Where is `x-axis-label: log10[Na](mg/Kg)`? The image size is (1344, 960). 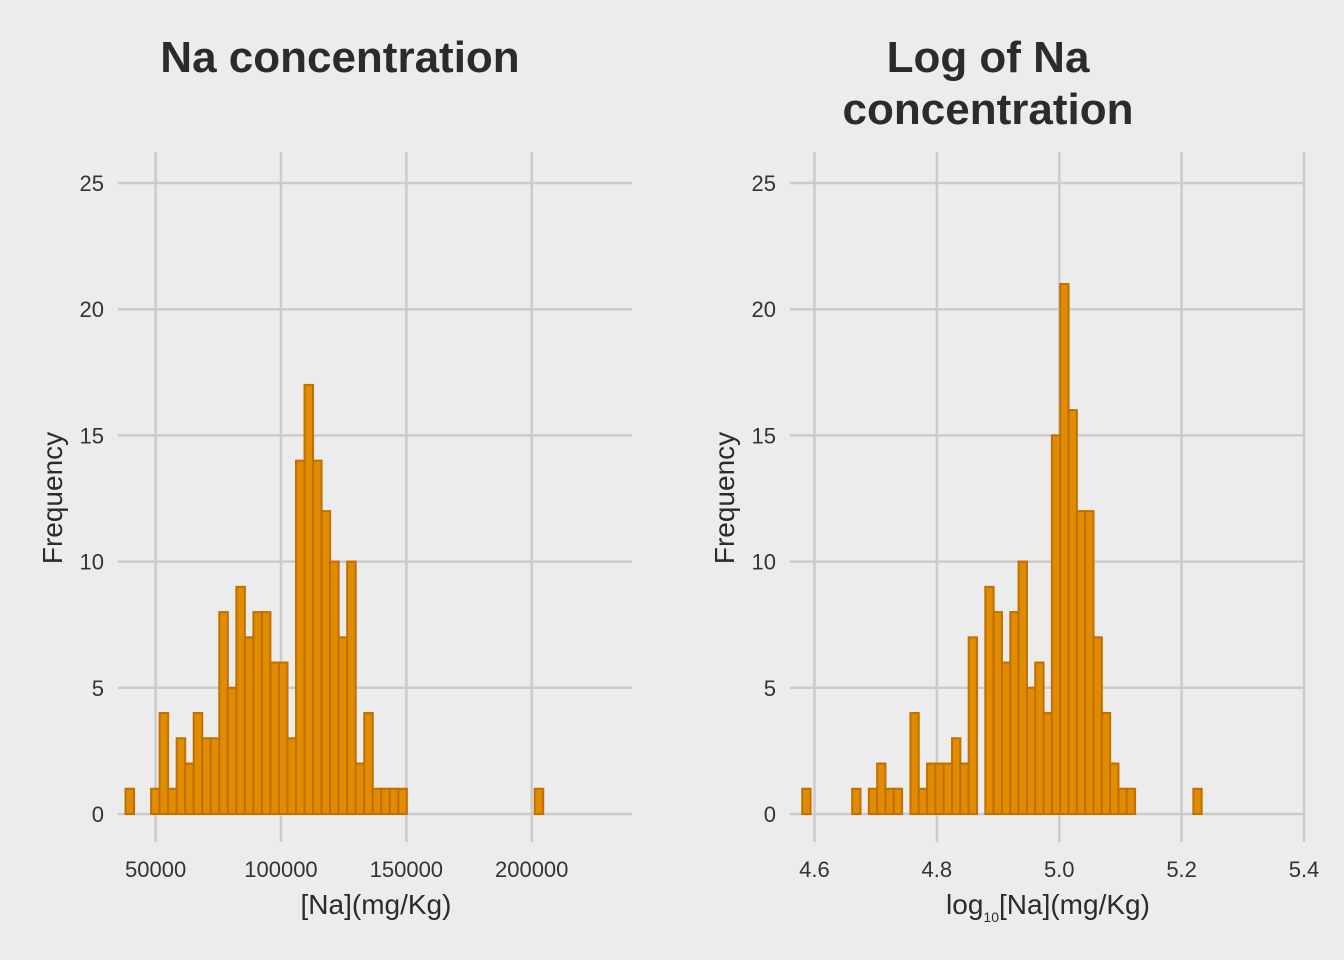
x-axis-label: log10[Na](mg/Kg) is located at coordinates (1048, 907).